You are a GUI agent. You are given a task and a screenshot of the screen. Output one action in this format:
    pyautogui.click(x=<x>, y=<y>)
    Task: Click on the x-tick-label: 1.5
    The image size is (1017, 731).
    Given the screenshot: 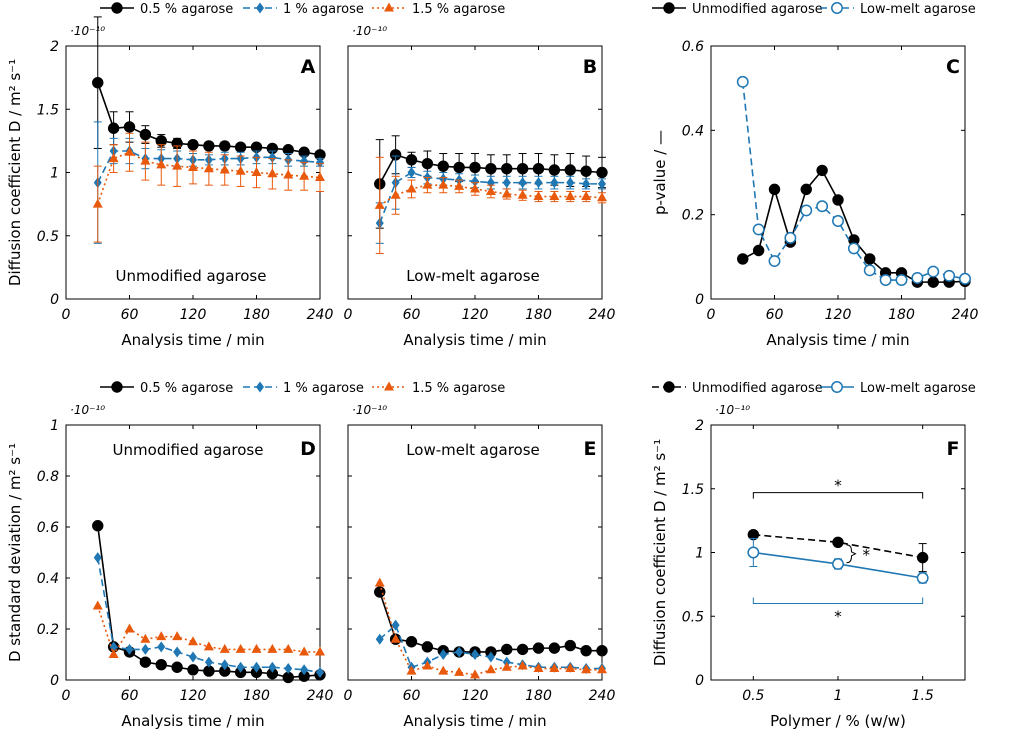 What is the action you would take?
    pyautogui.click(x=923, y=696)
    